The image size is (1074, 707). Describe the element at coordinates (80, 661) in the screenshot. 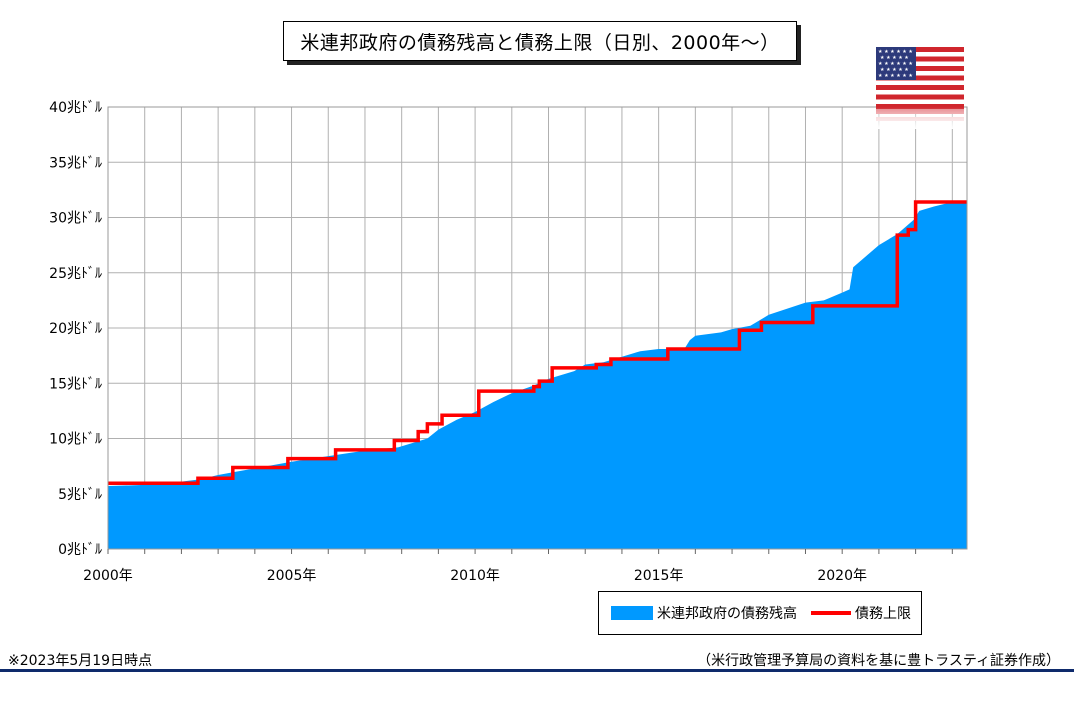

I see `footnote-date: ※2023年5月19日時点` at that location.